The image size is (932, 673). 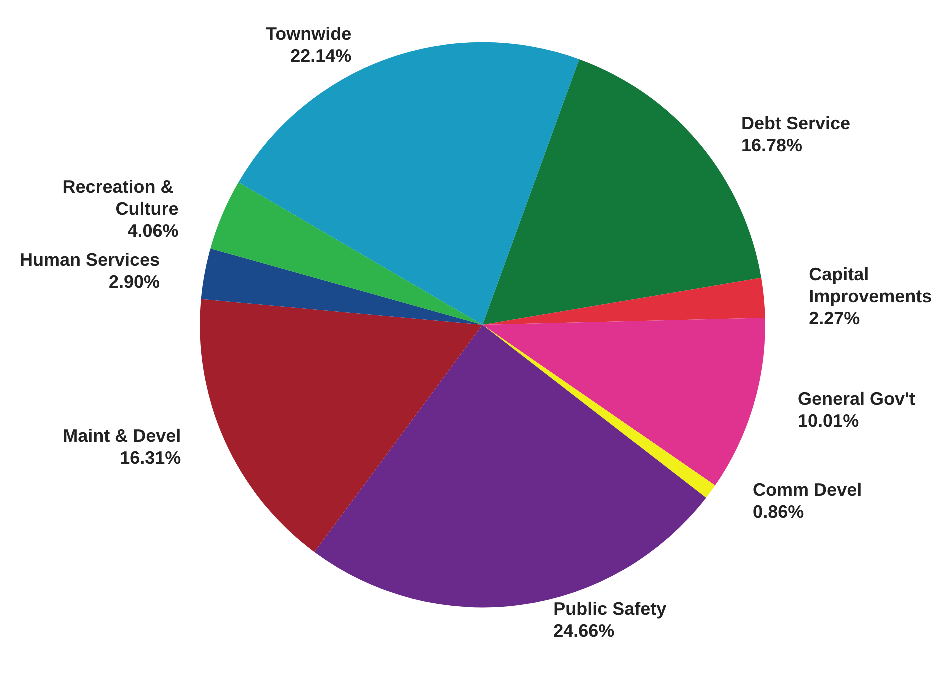 I want to click on slice-label: Townwide, so click(x=309, y=34).